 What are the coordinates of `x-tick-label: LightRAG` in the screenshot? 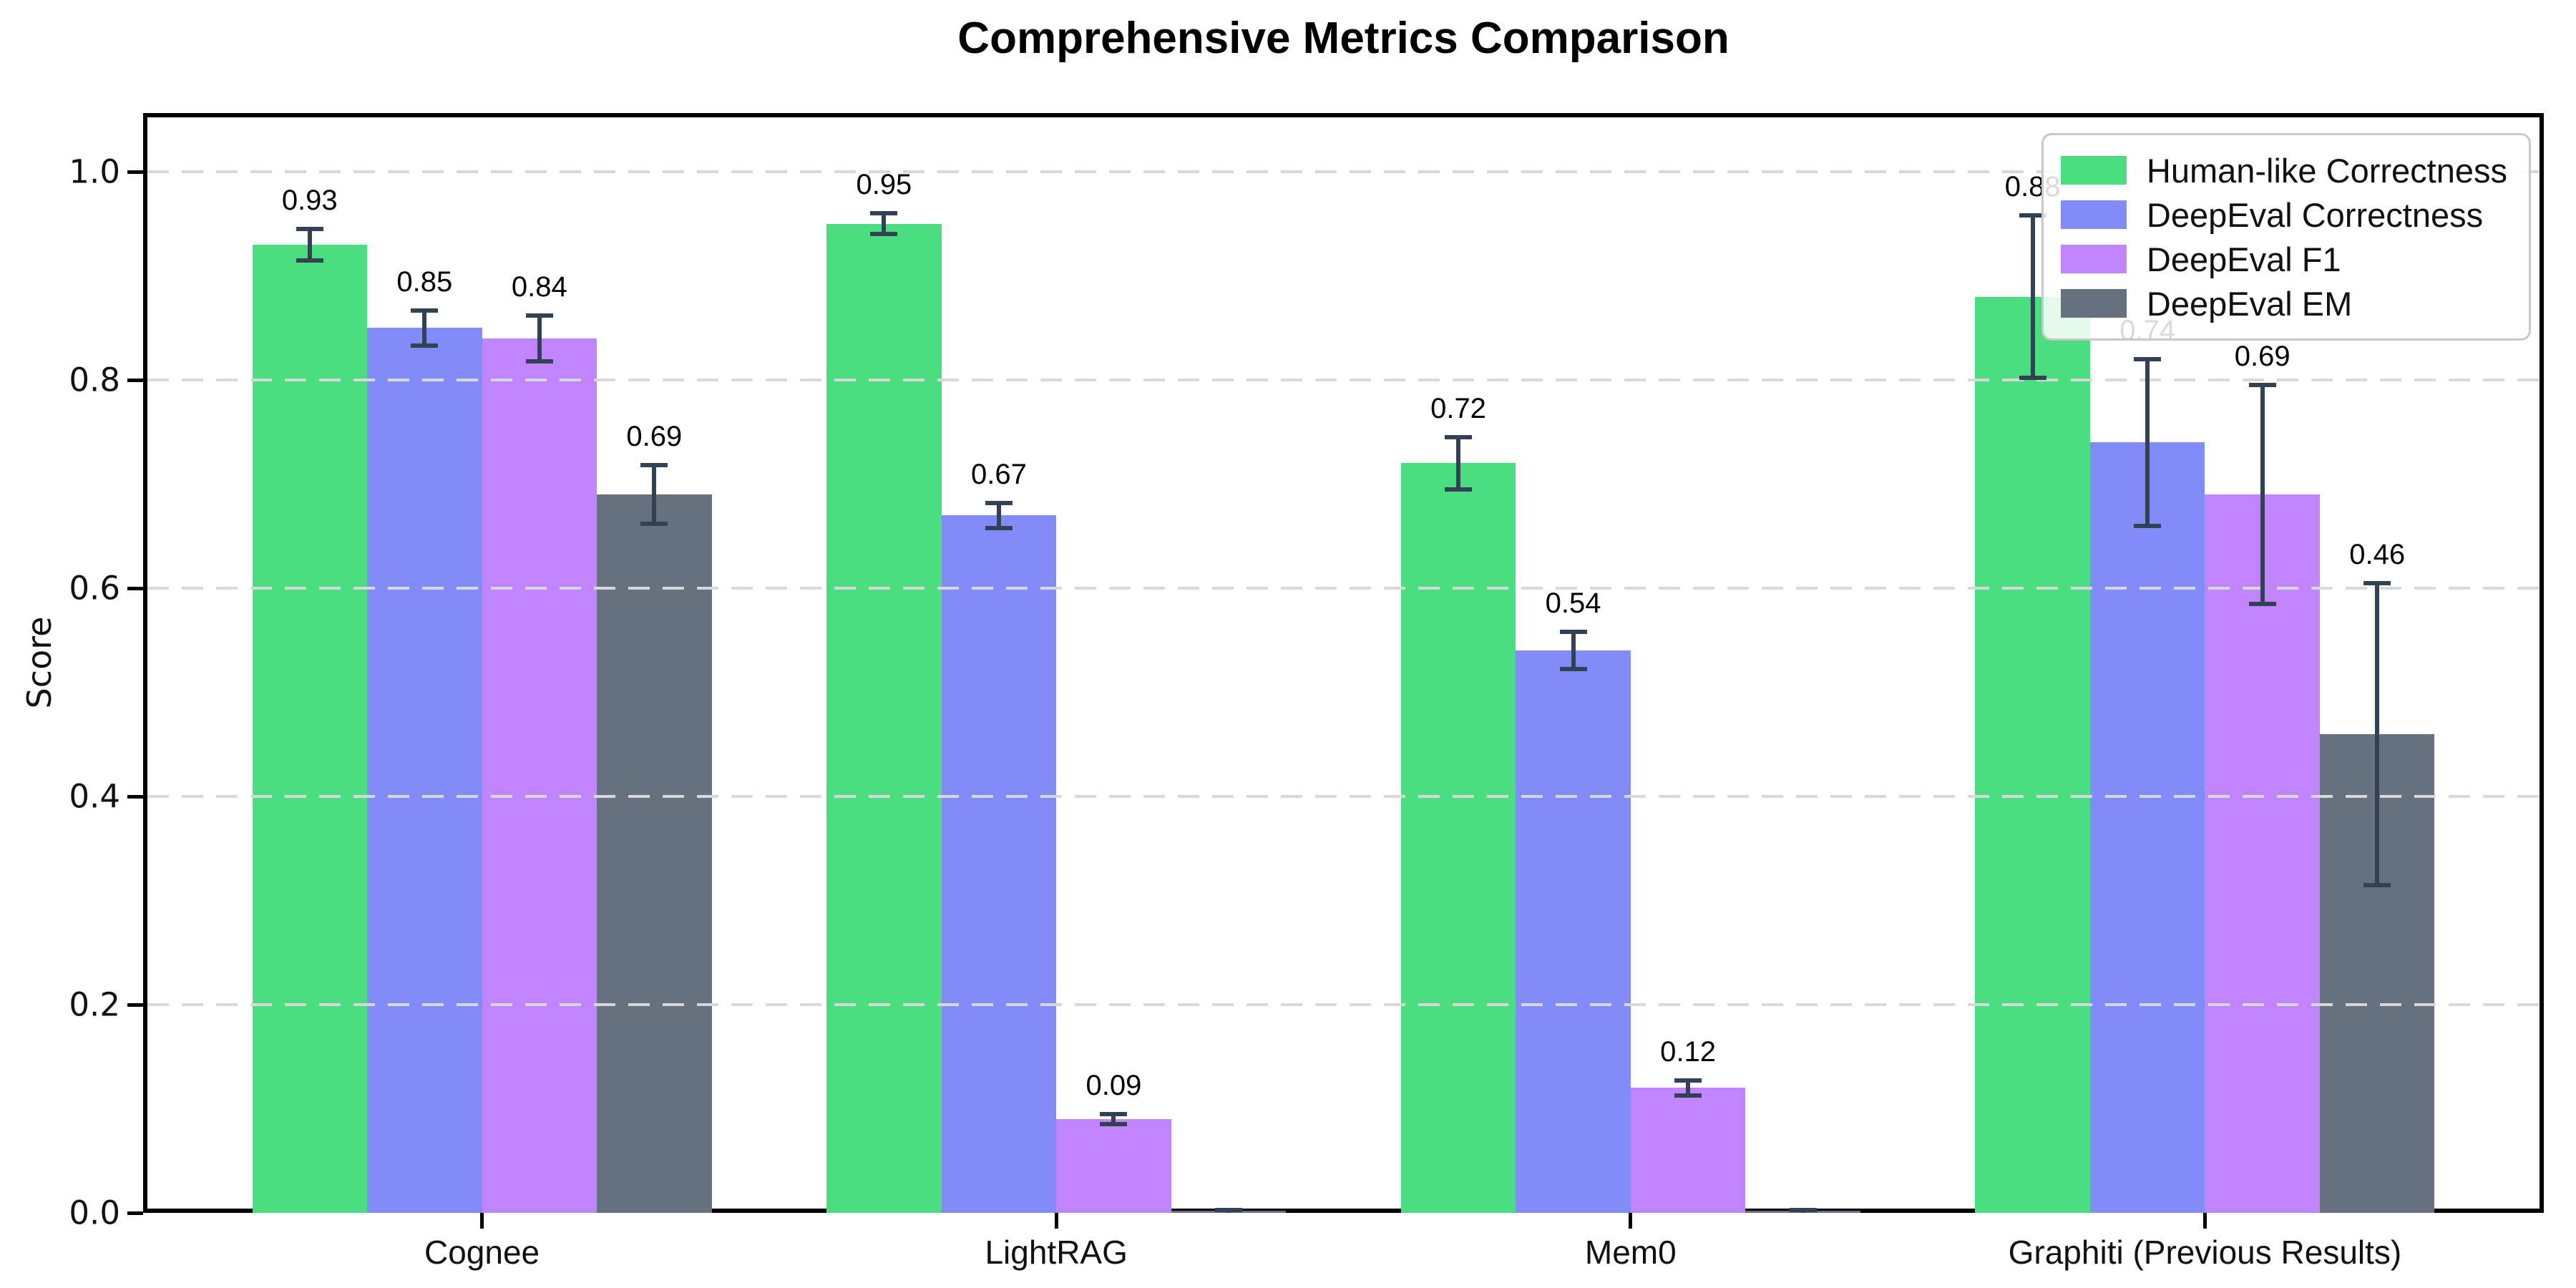 It's located at (1056, 1252).